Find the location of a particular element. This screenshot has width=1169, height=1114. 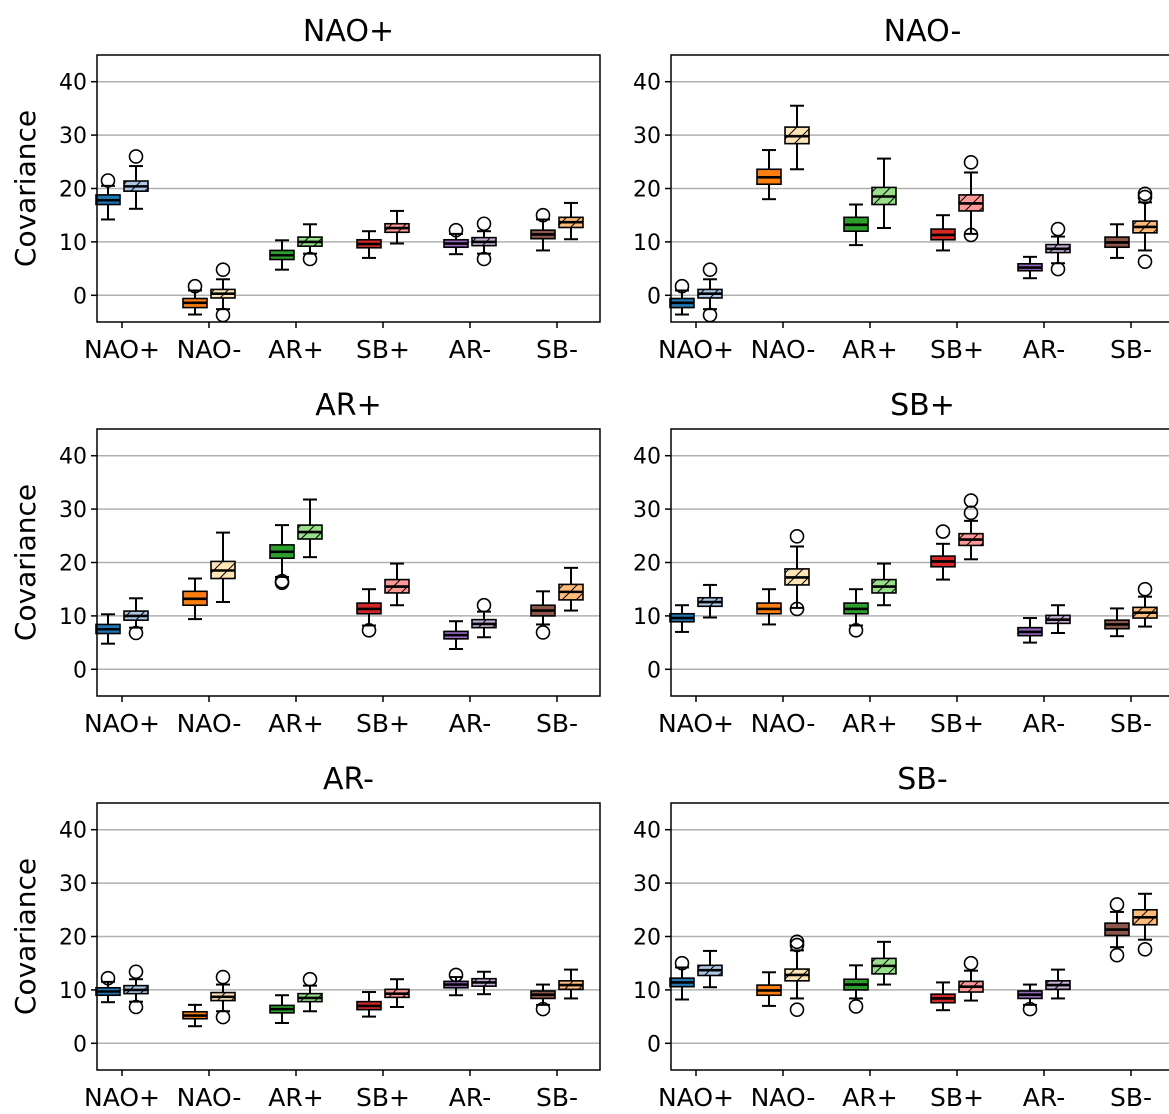

panel-title: SB+ is located at coordinates (922, 405).